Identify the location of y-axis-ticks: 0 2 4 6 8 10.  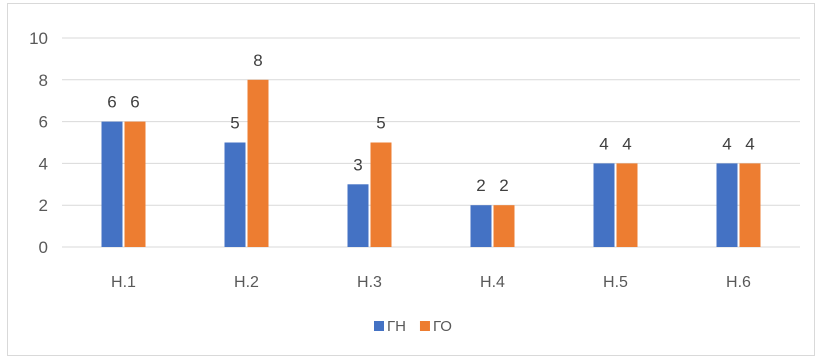
(38, 143).